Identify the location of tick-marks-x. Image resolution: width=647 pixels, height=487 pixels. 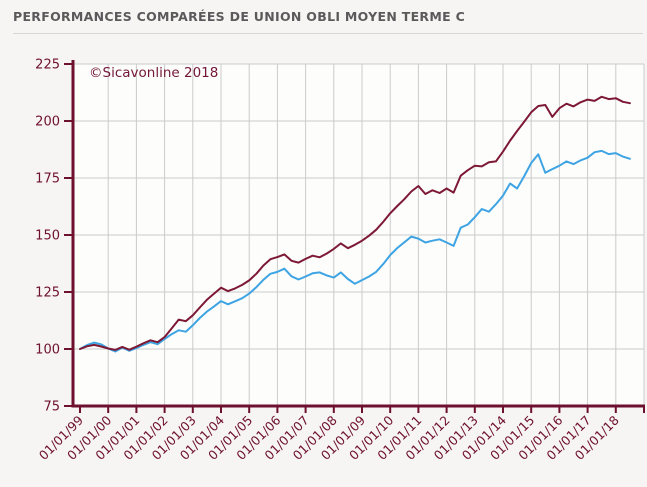
(362, 409).